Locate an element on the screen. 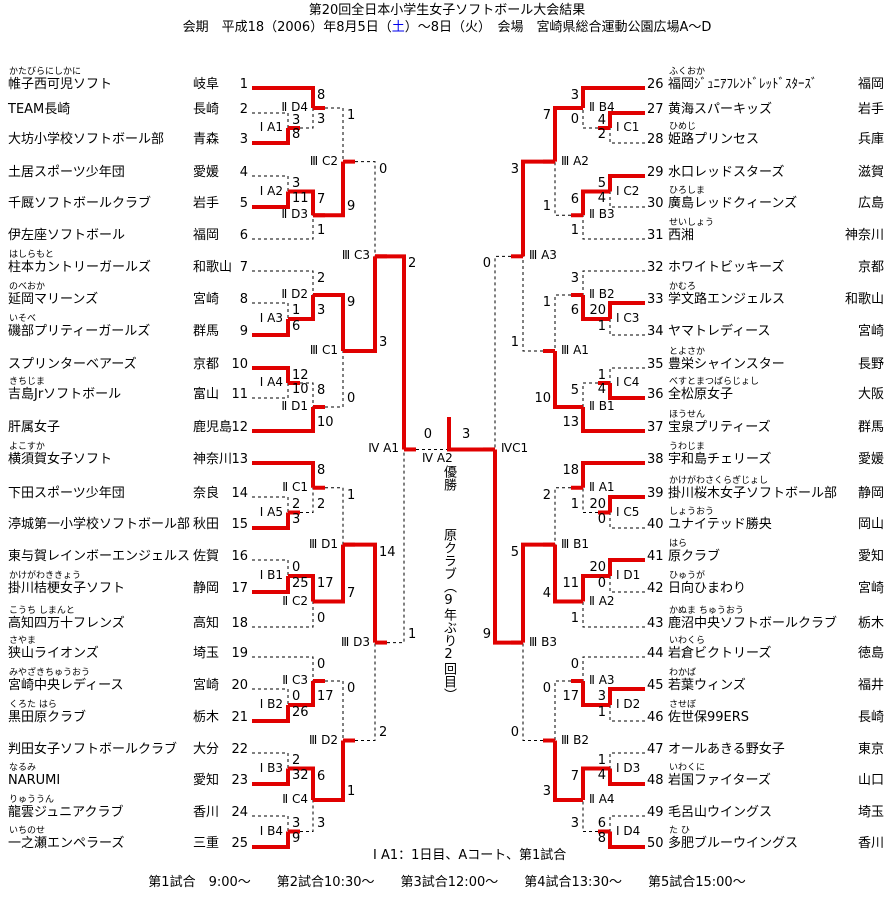 The image size is (894, 897). team-pref-50: 香川 is located at coordinates (870, 843).